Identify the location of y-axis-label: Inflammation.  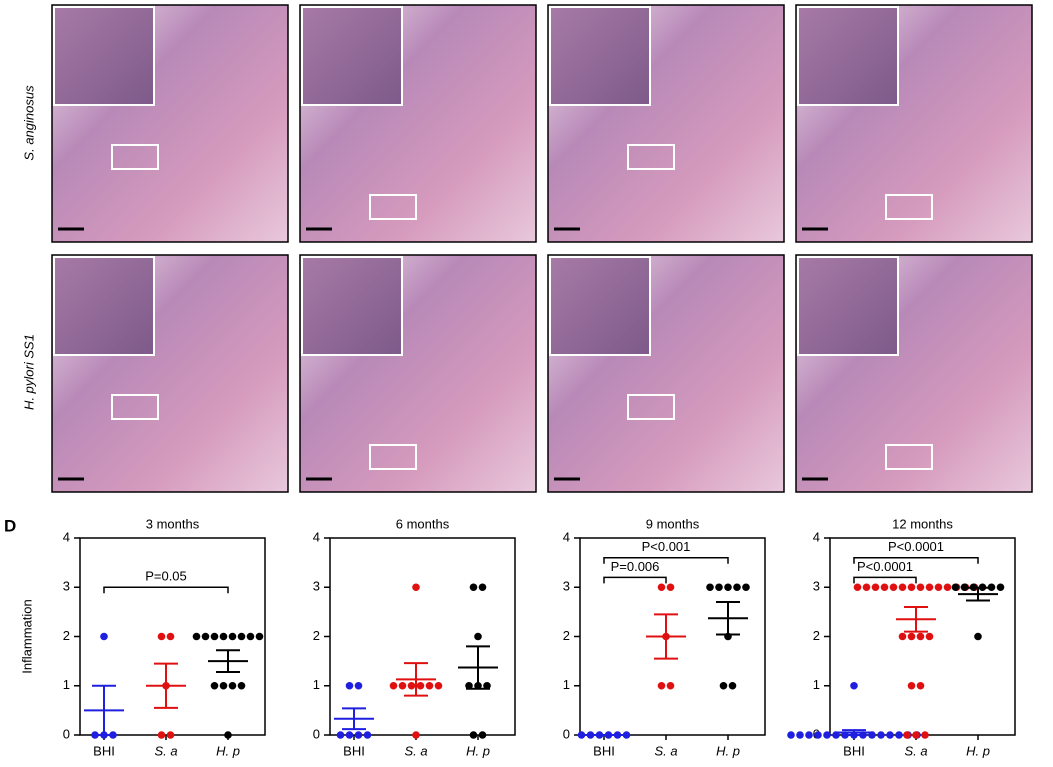
(26, 636).